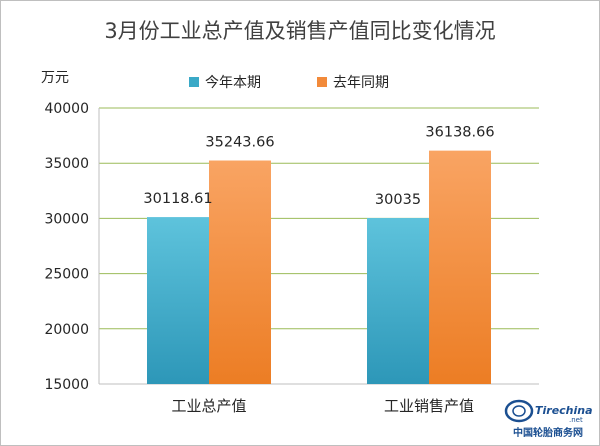  What do you see at coordinates (233, 83) in the screenshot?
I see `legend-label-current: 今年本期` at bounding box center [233, 83].